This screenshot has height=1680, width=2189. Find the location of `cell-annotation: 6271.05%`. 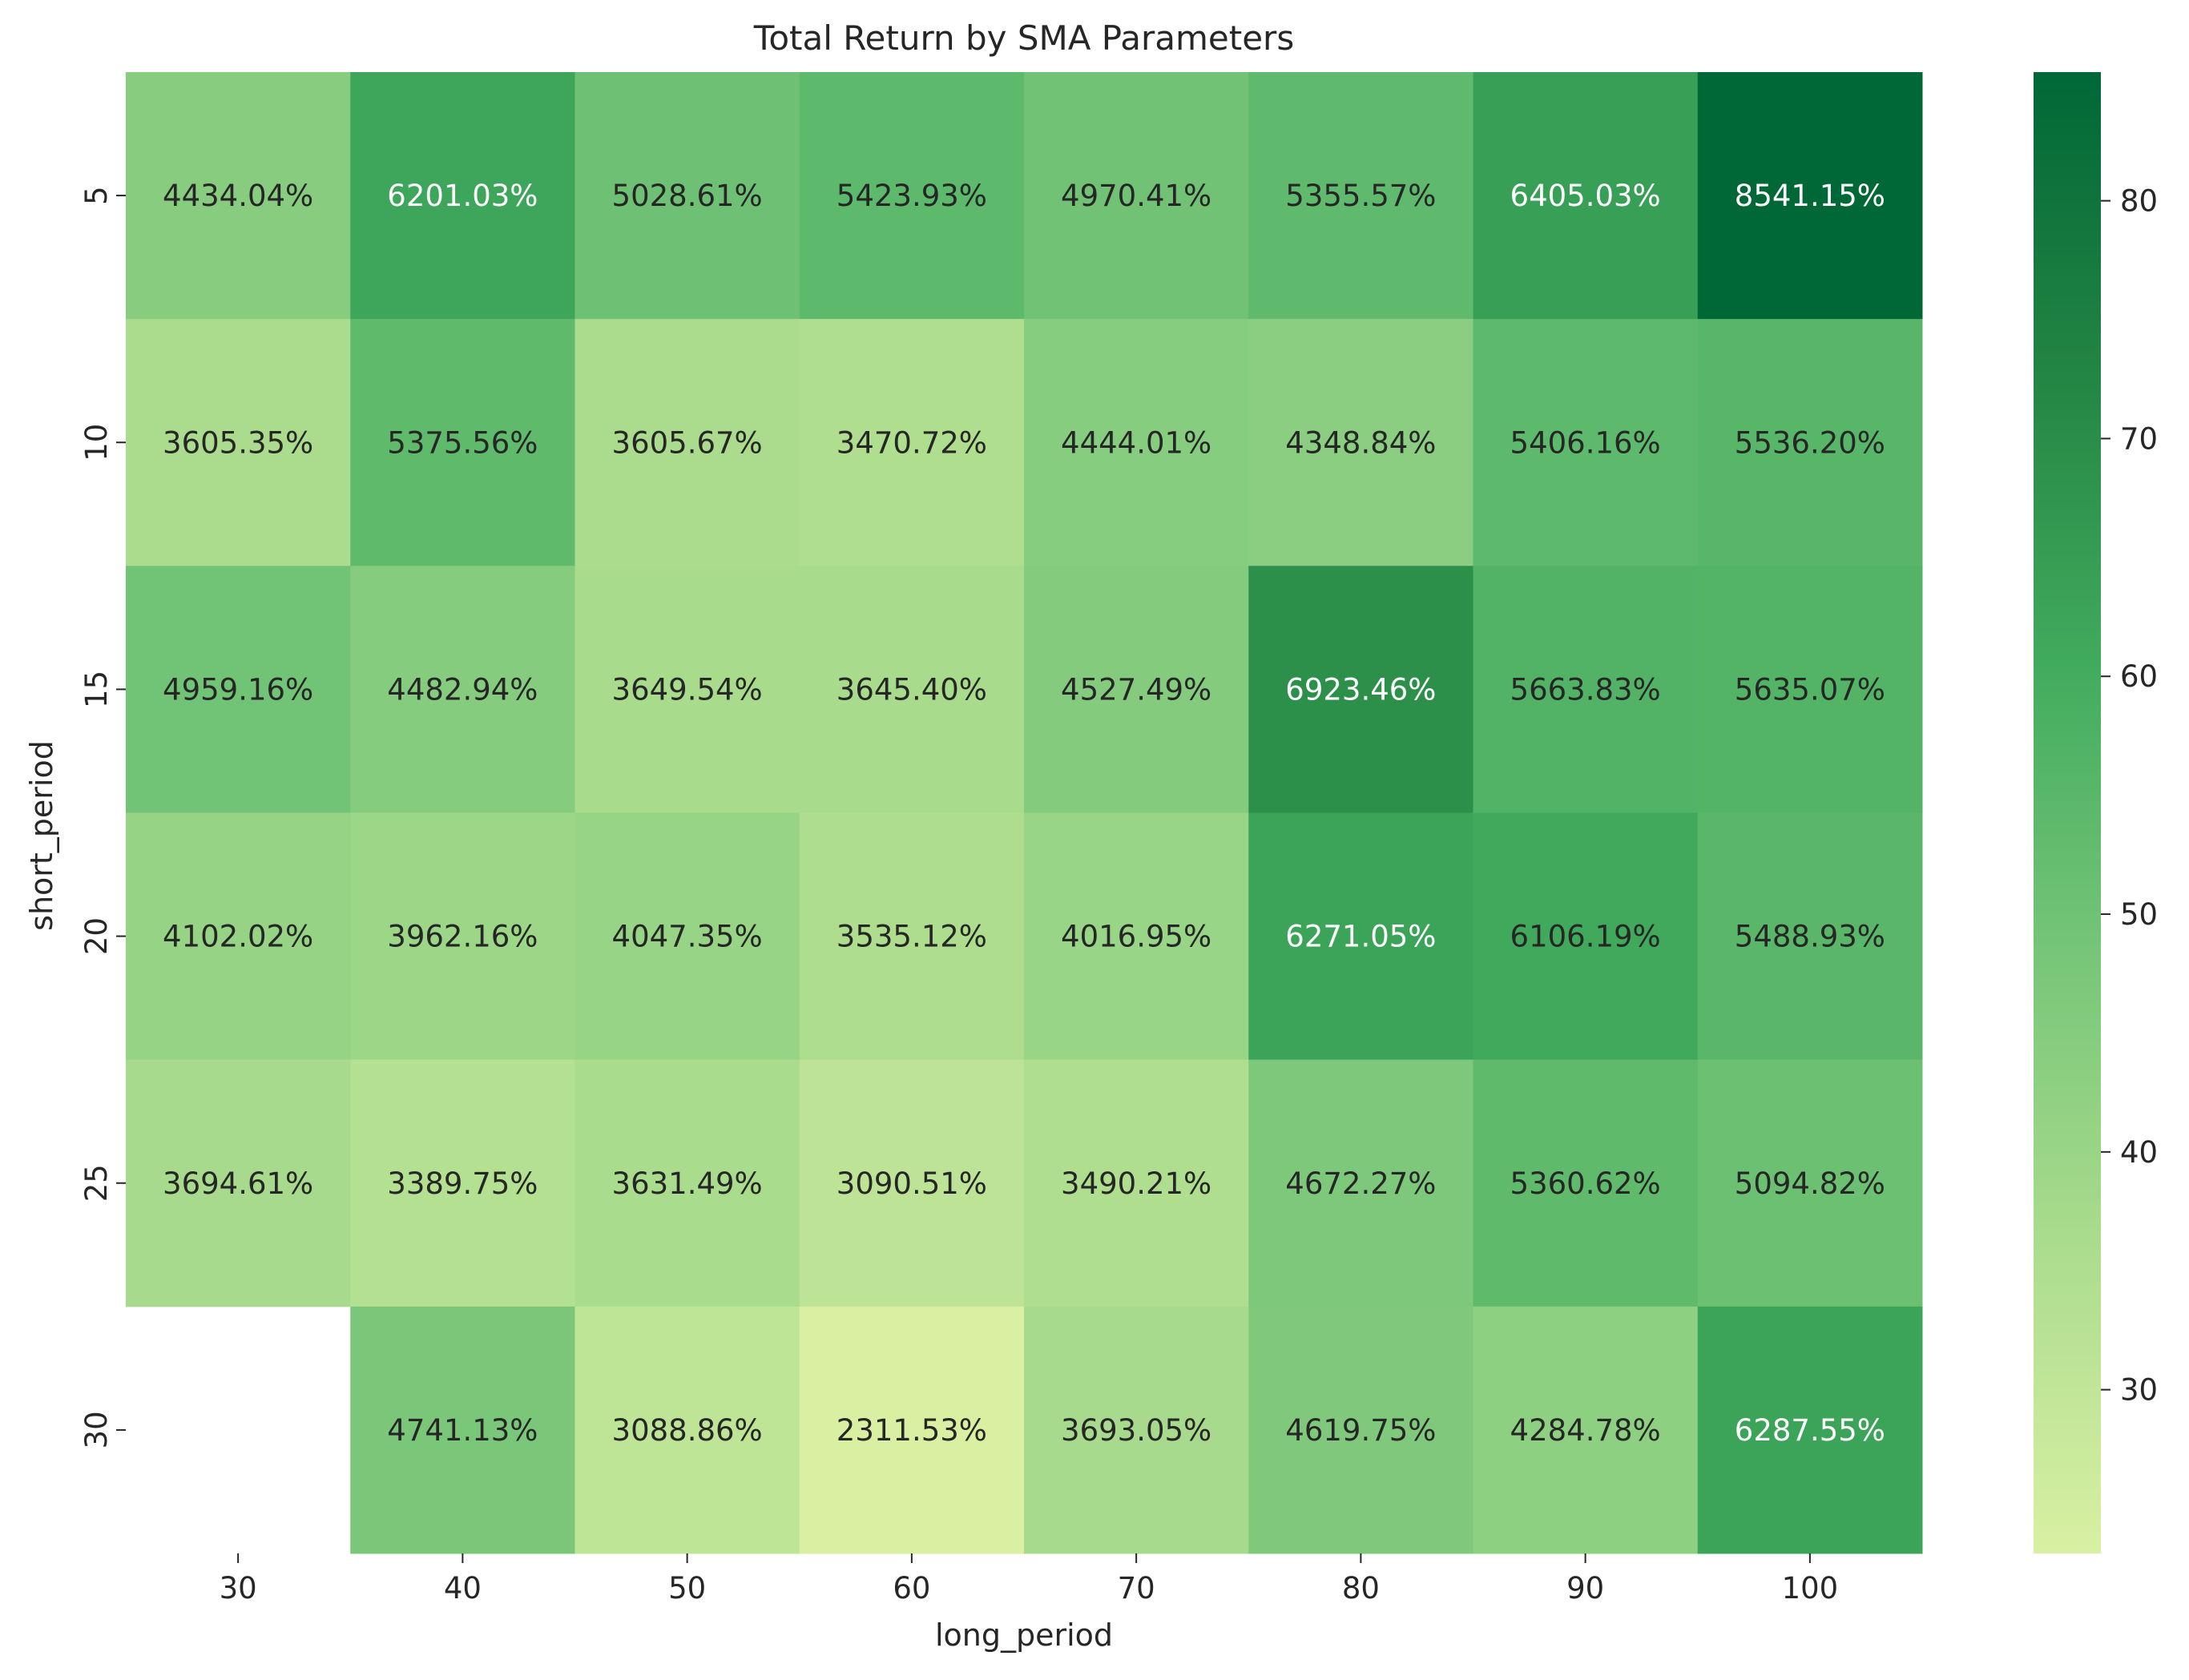

cell-annotation: 6271.05% is located at coordinates (1360, 937).